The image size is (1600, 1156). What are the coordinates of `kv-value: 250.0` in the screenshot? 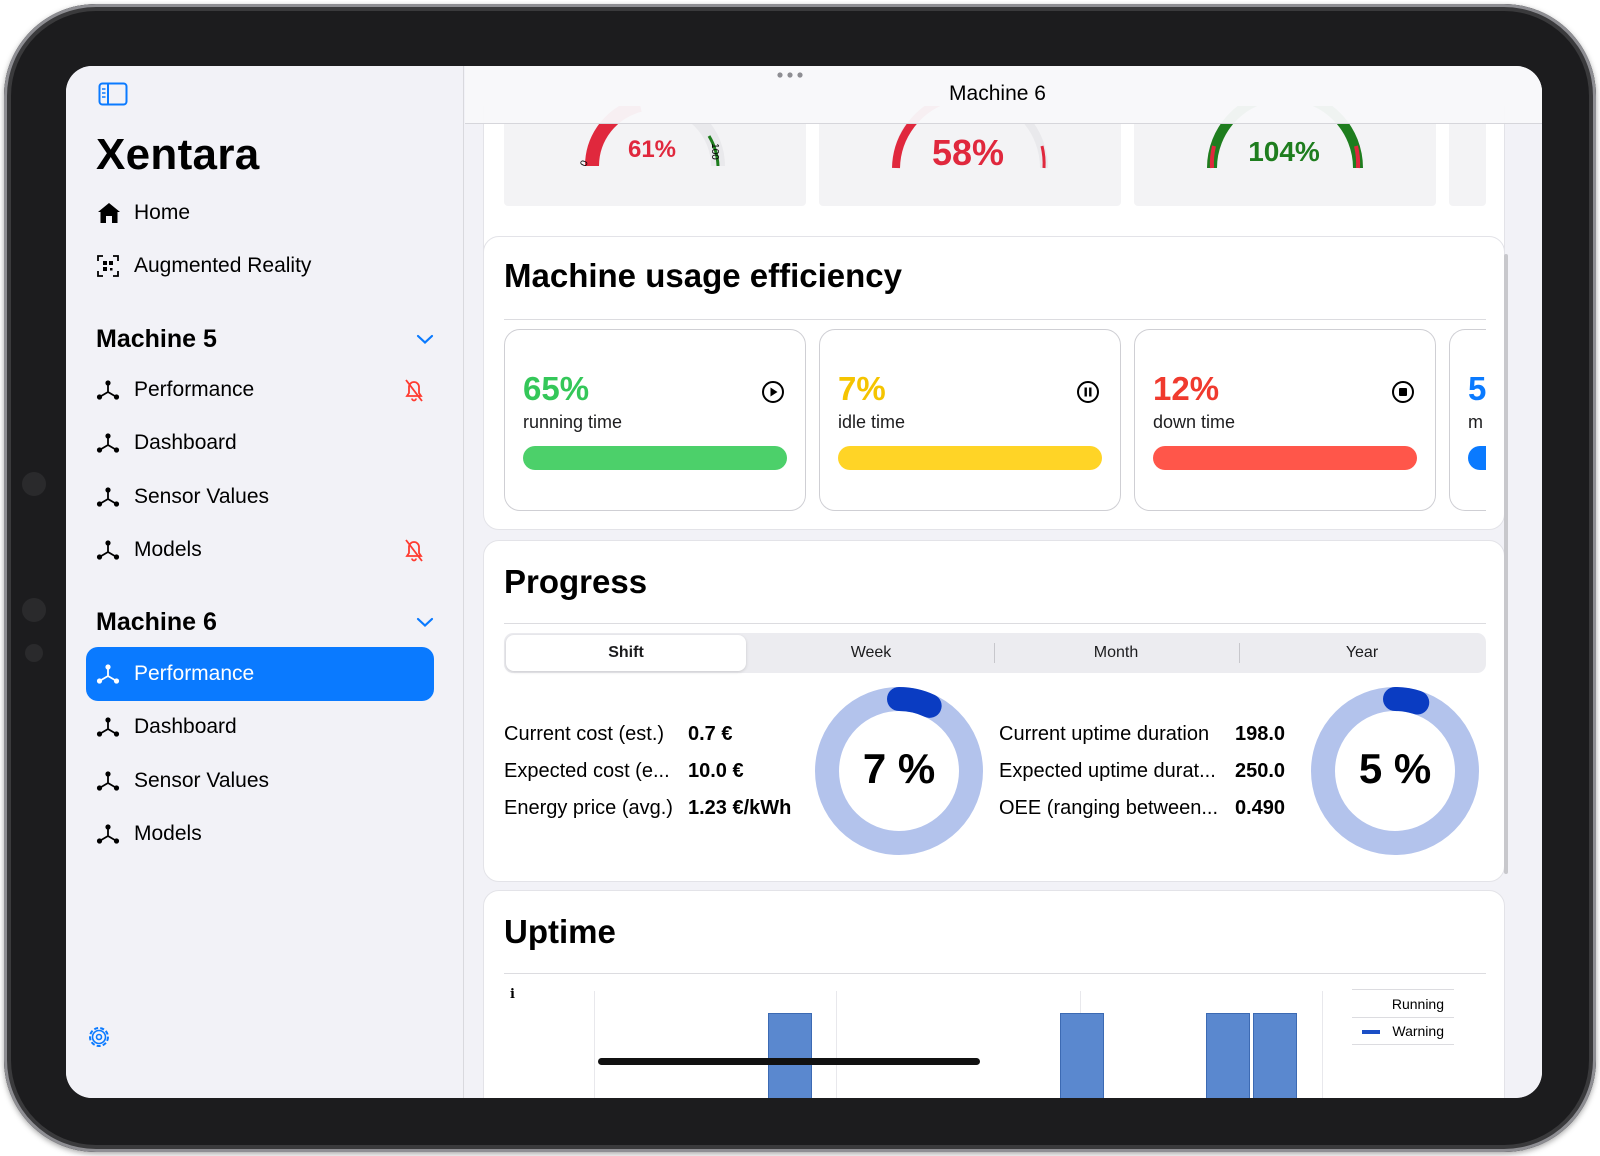 It's located at (1260, 771).